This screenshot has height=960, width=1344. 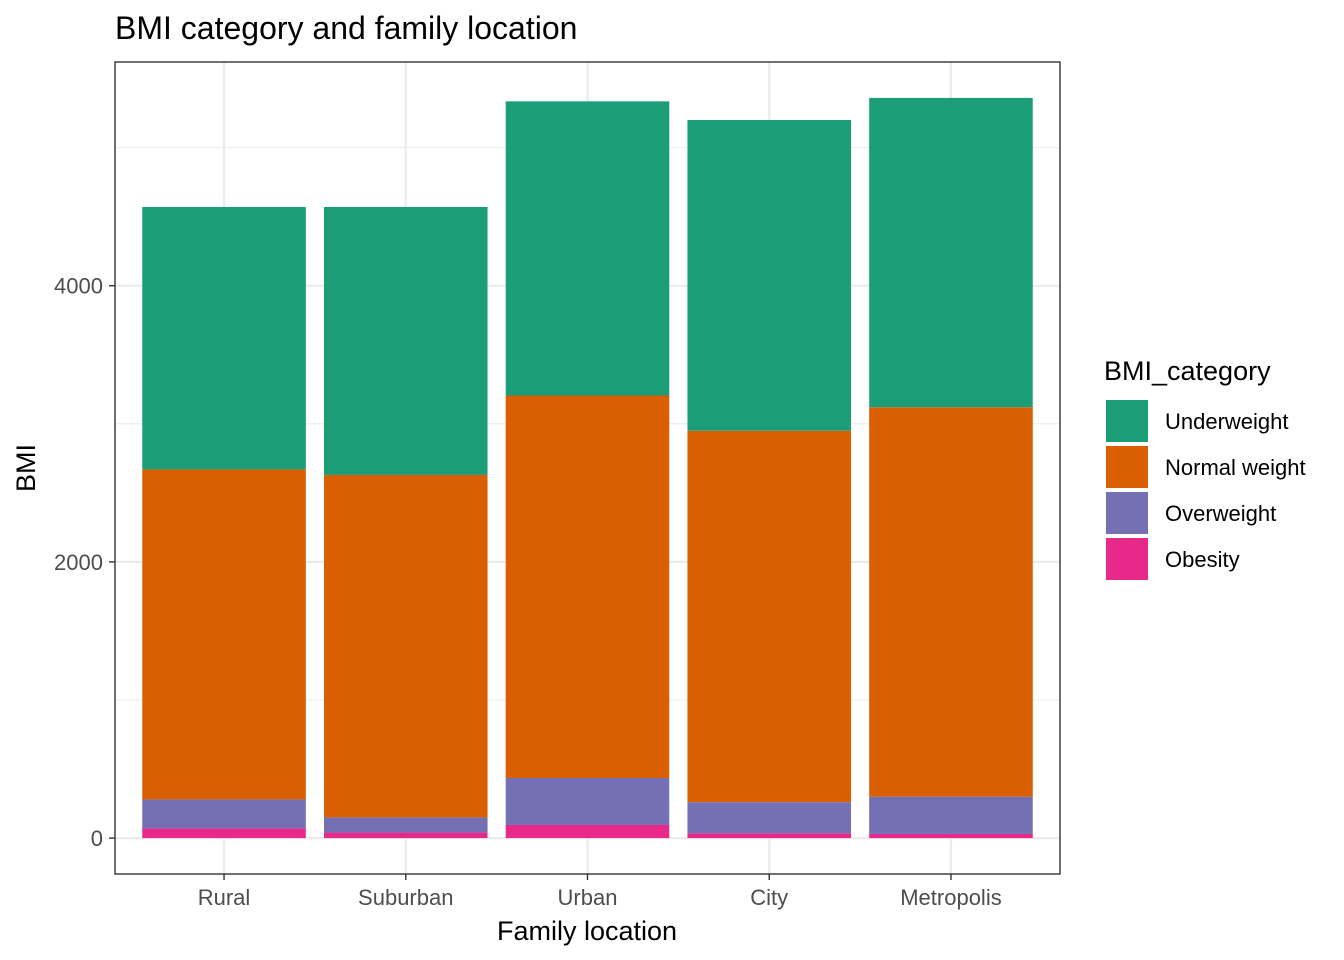 I want to click on x-axis-title: Family location, so click(x=587, y=931).